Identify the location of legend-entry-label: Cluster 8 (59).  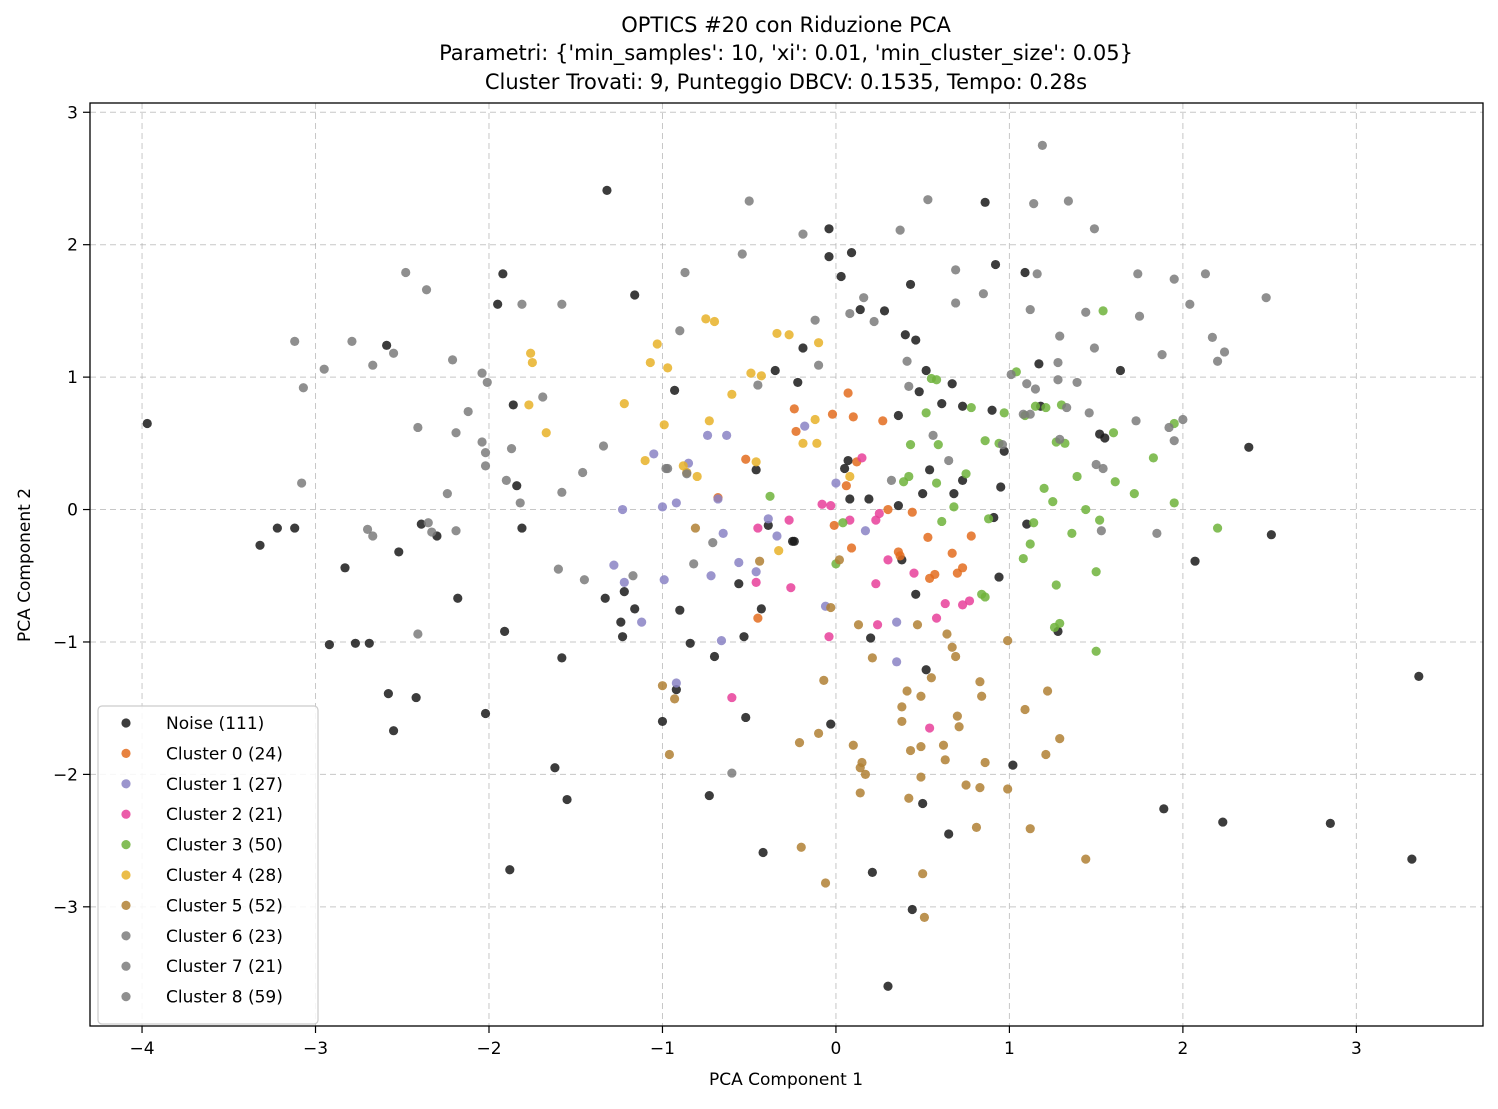
(224, 998).